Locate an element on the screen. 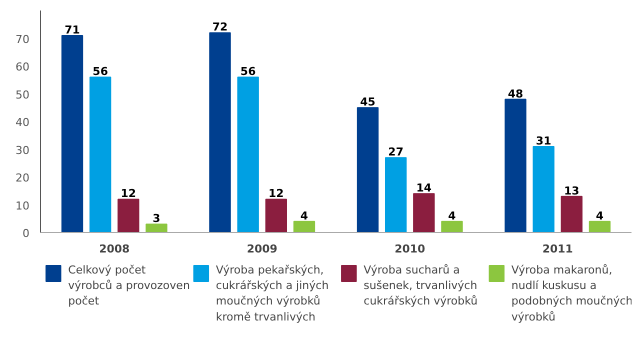 The height and width of the screenshot is (350, 641). y-tick-label: 40 is located at coordinates (23, 122).